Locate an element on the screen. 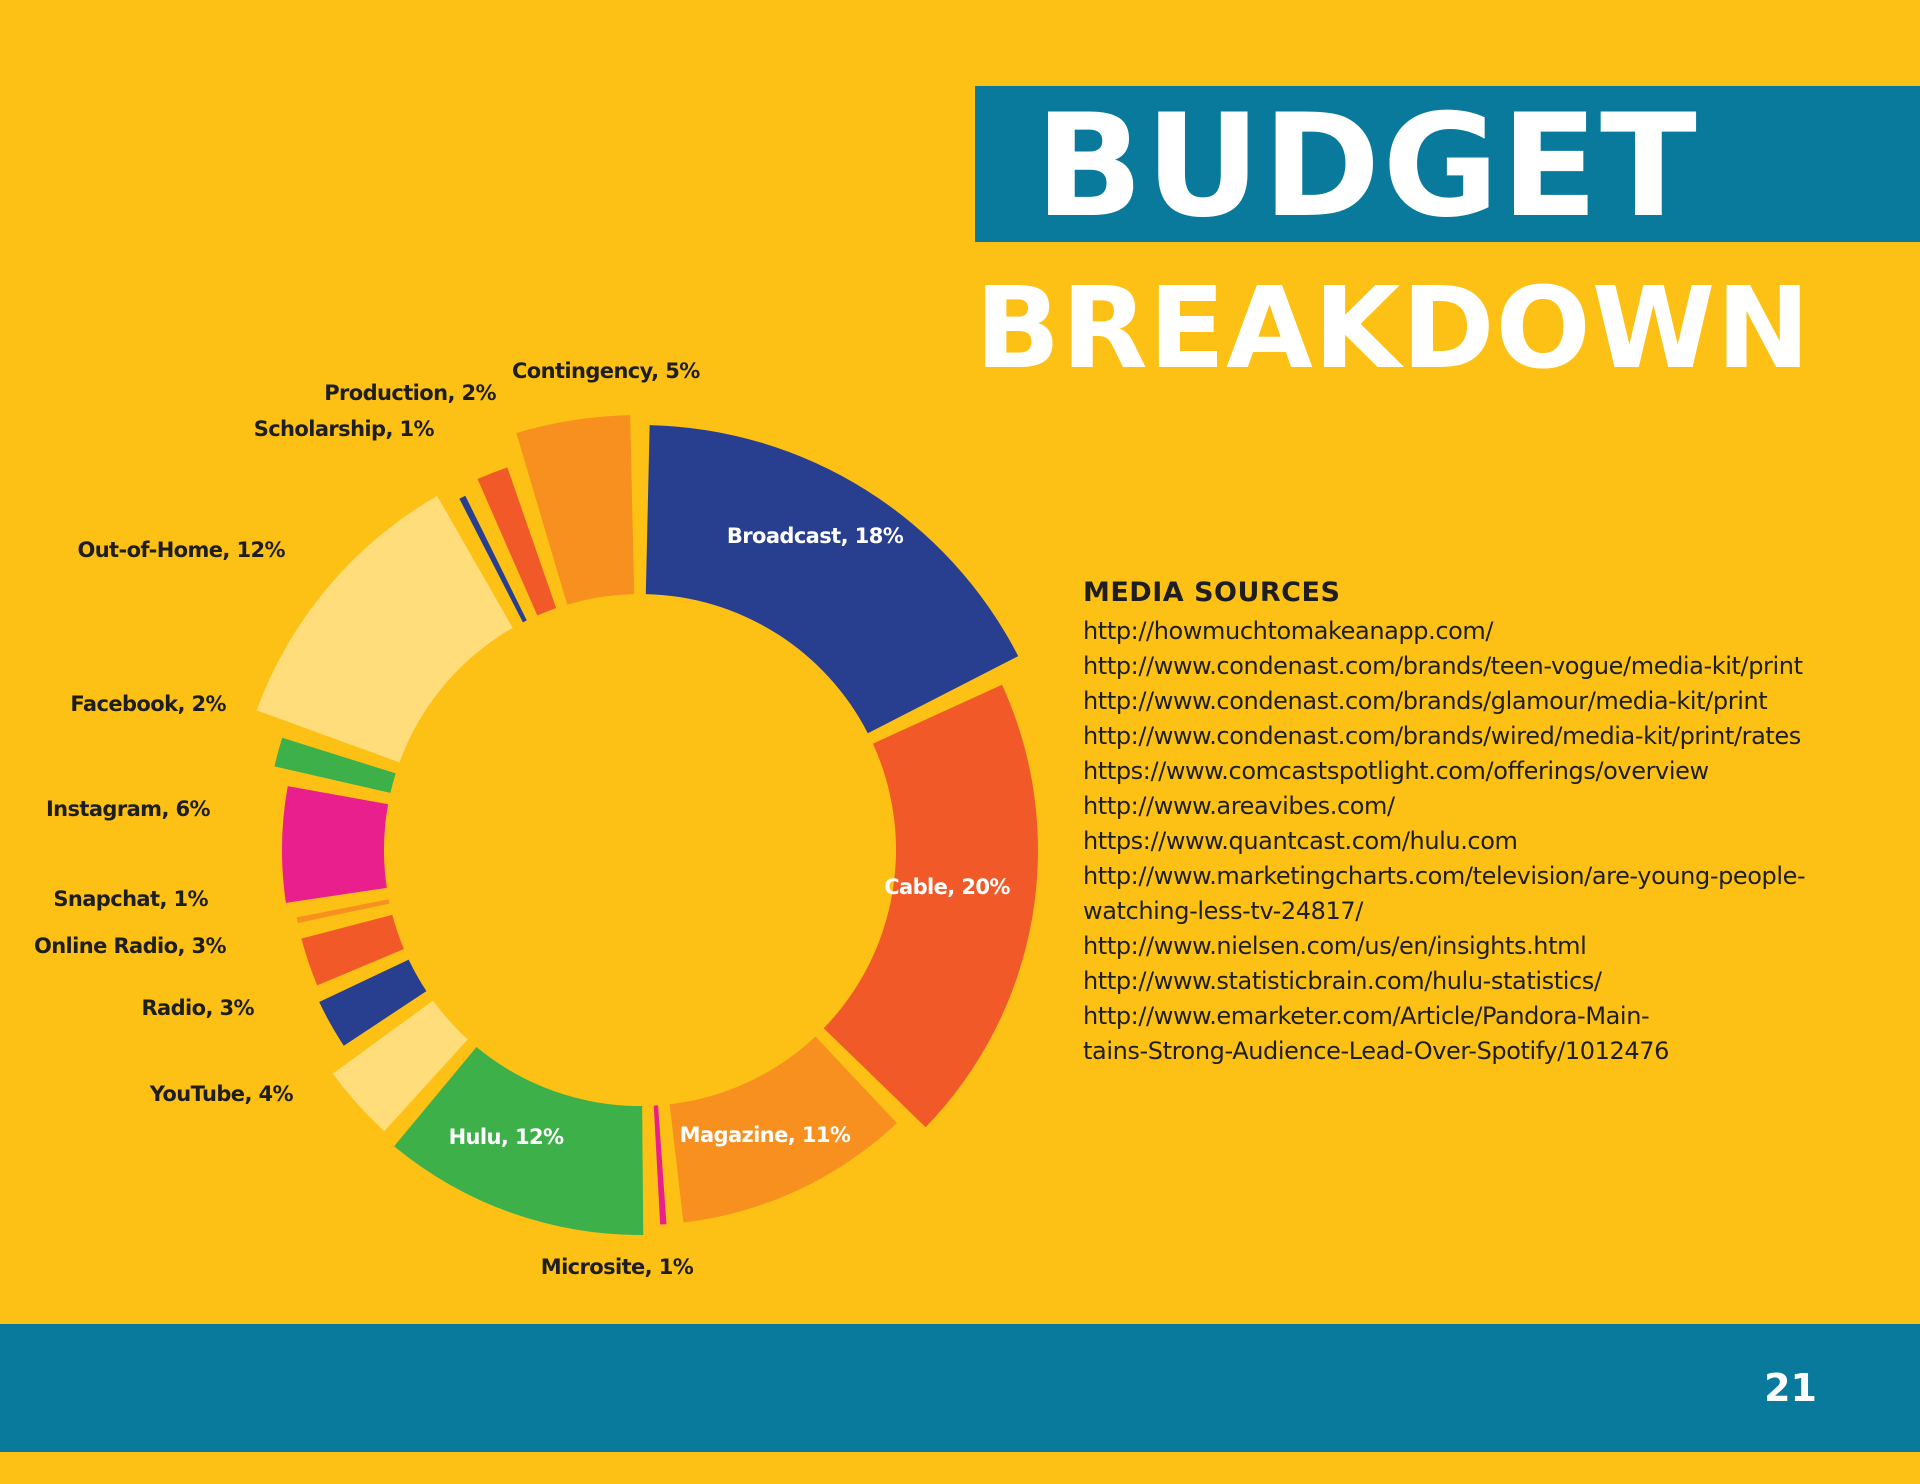 This screenshot has height=1484, width=1920. slice-label-broadcast: Broadcast, 18% is located at coordinates (815, 536).